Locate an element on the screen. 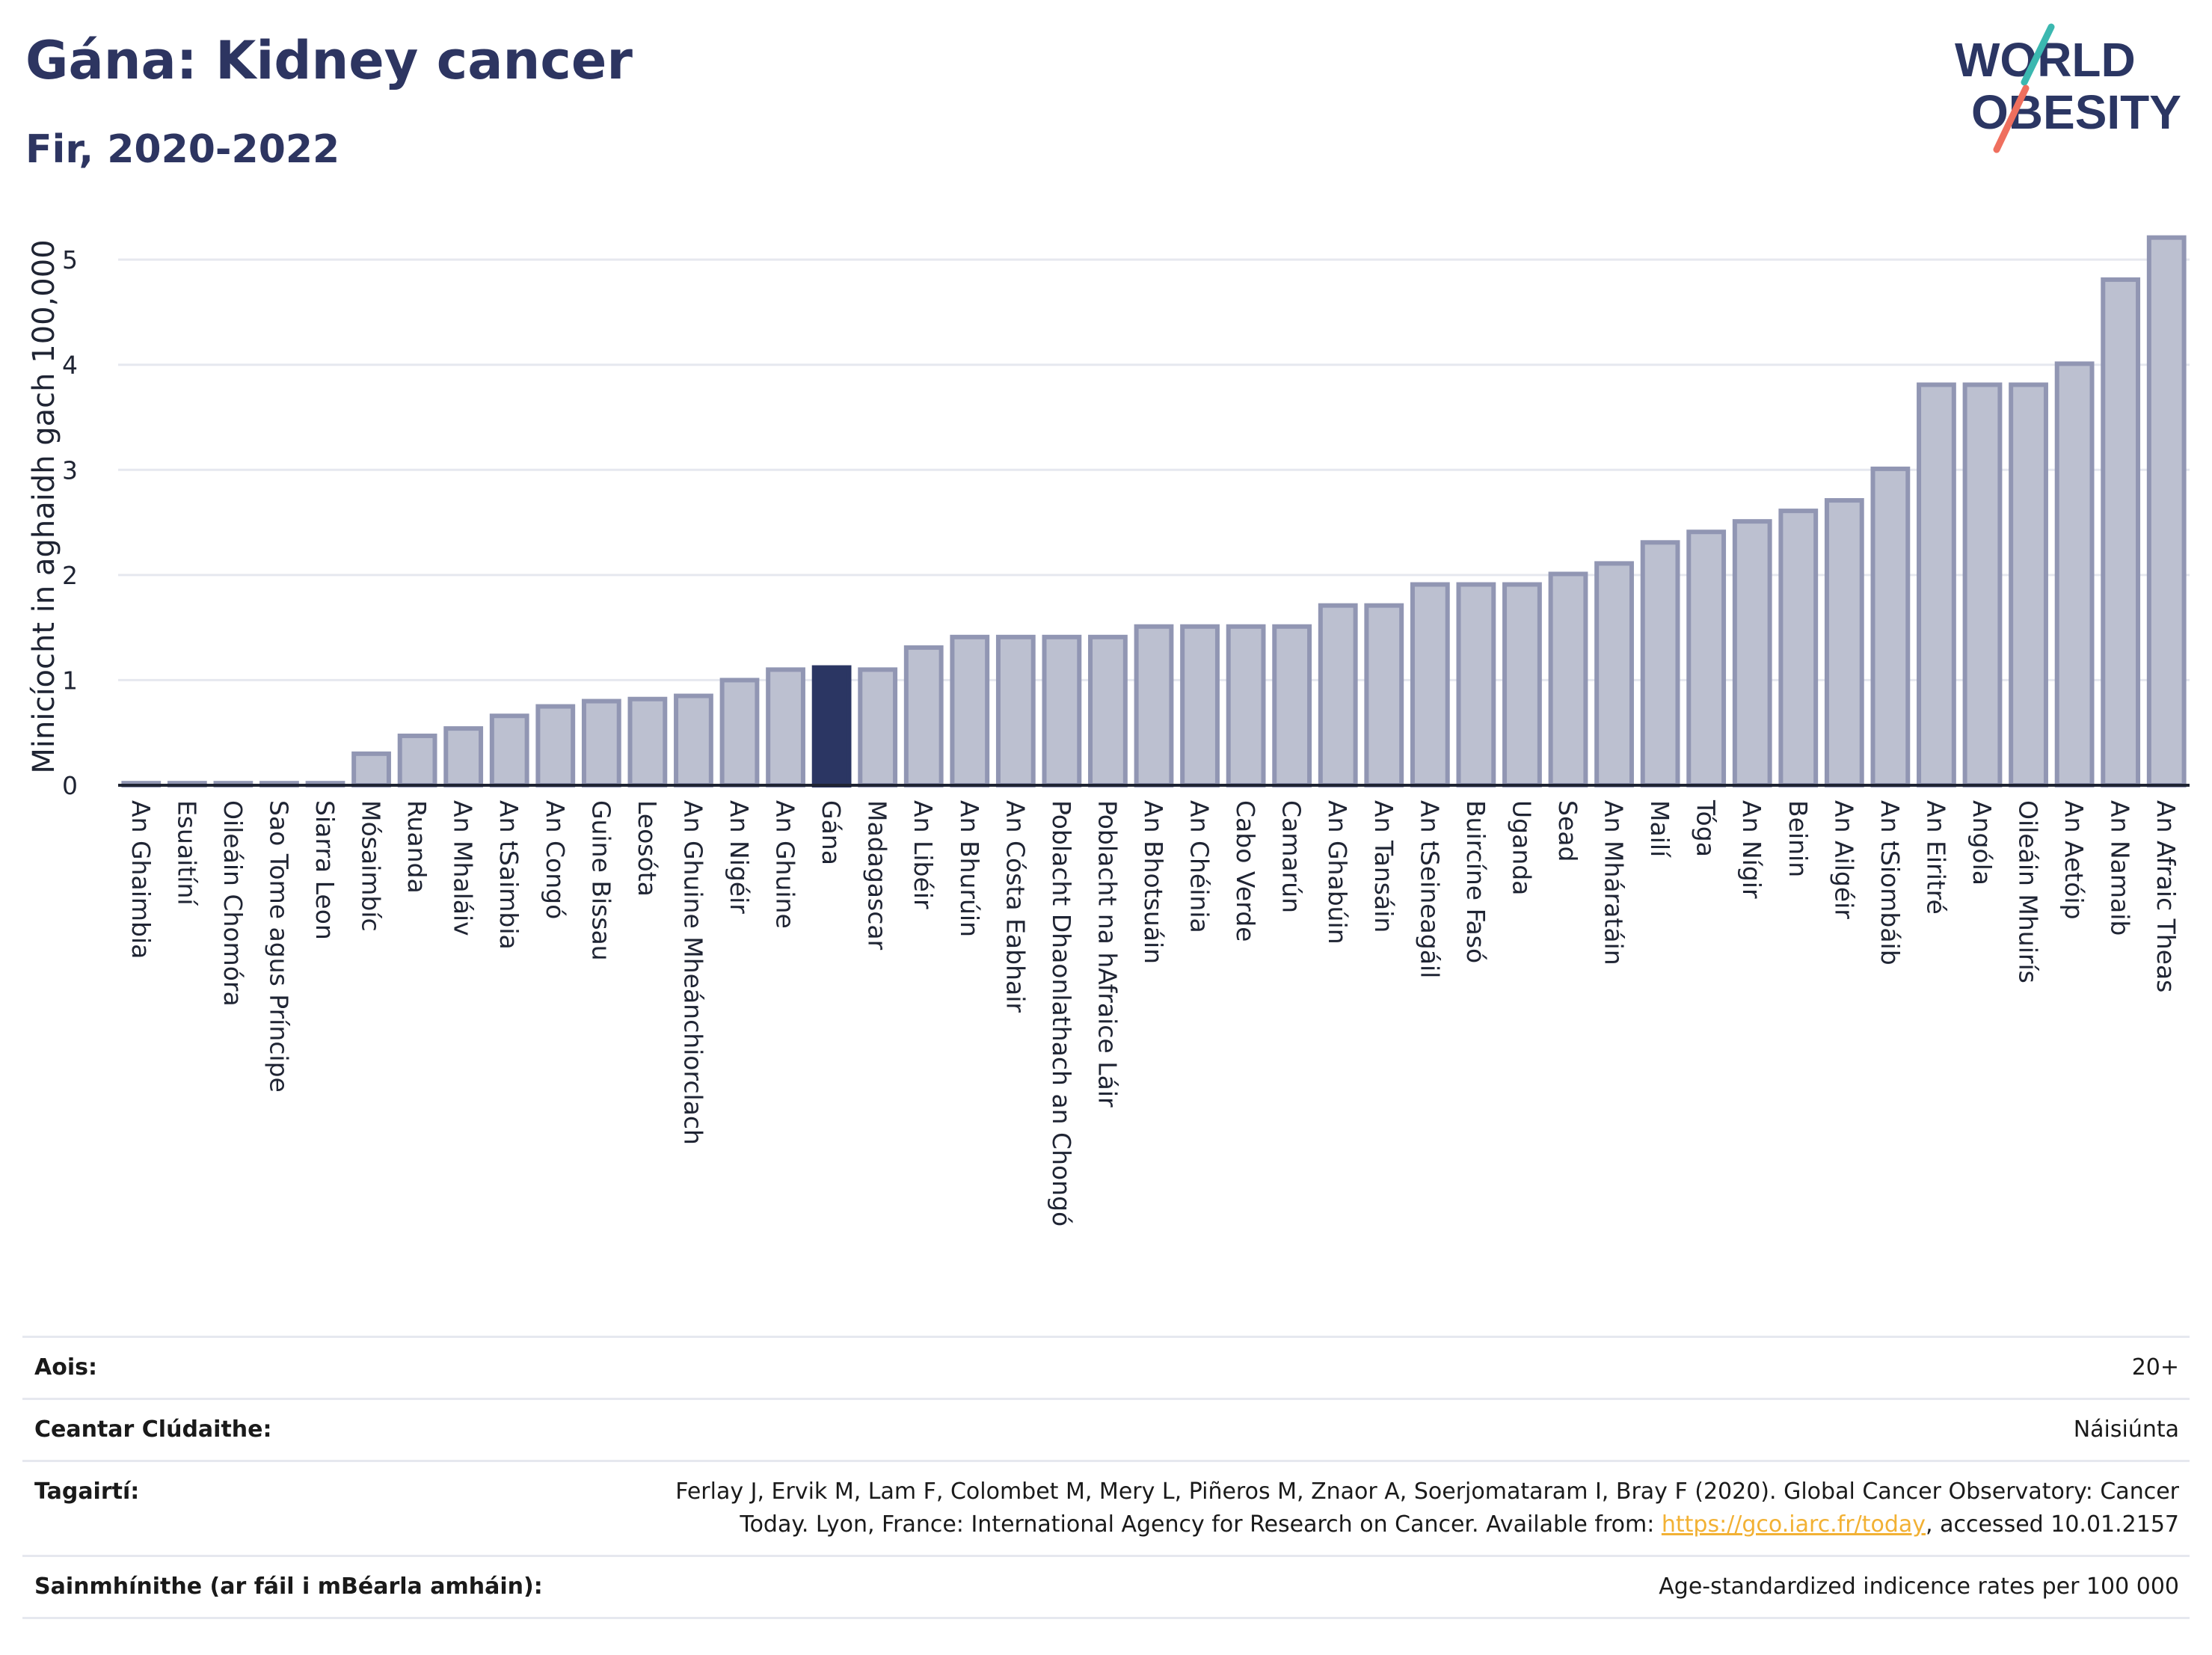 Image resolution: width=2212 pixels, height=1655 pixels. x-tick-label: Oileáin Mhuirís is located at coordinates (2028, 891).